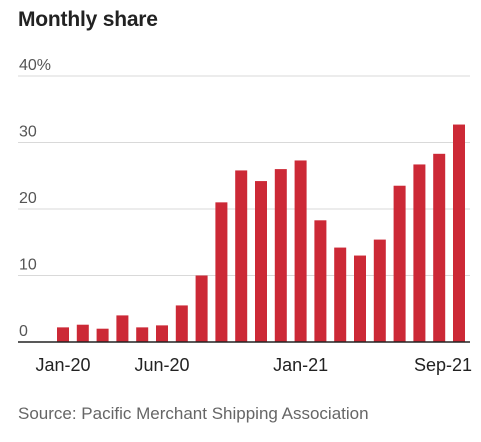 This screenshot has height=442, width=481. Describe the element at coordinates (253, 365) in the screenshot. I see `x-tick-labels: Jan-20 Jun-20 Jan-21 Sep-21` at that location.